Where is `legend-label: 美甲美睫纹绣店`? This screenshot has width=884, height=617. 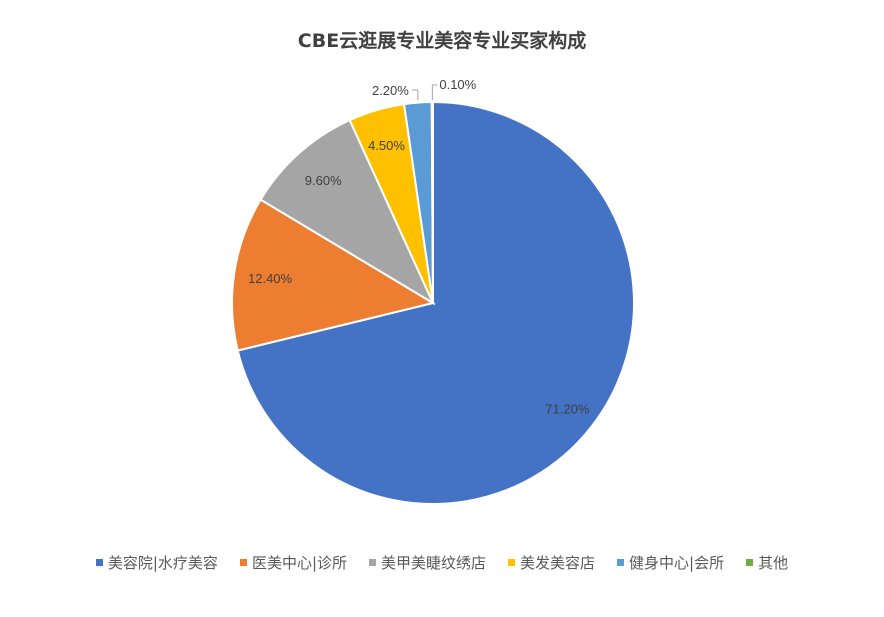 legend-label: 美甲美睫纹绣店 is located at coordinates (434, 563).